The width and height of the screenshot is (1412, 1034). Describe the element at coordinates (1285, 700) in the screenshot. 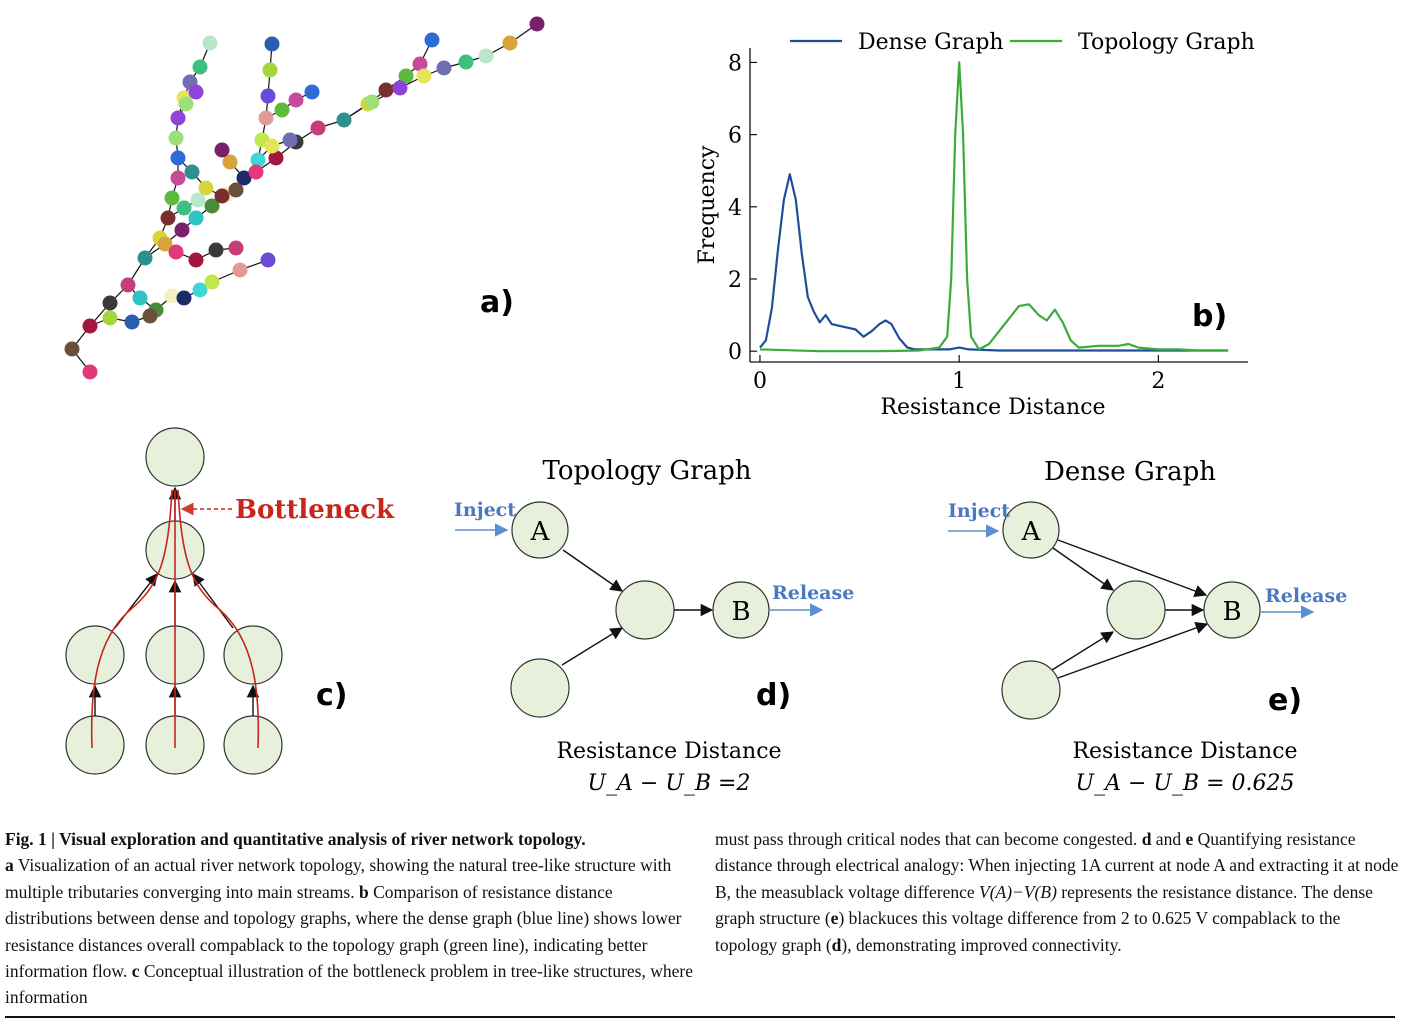

I see `panel-label-e: e)` at that location.